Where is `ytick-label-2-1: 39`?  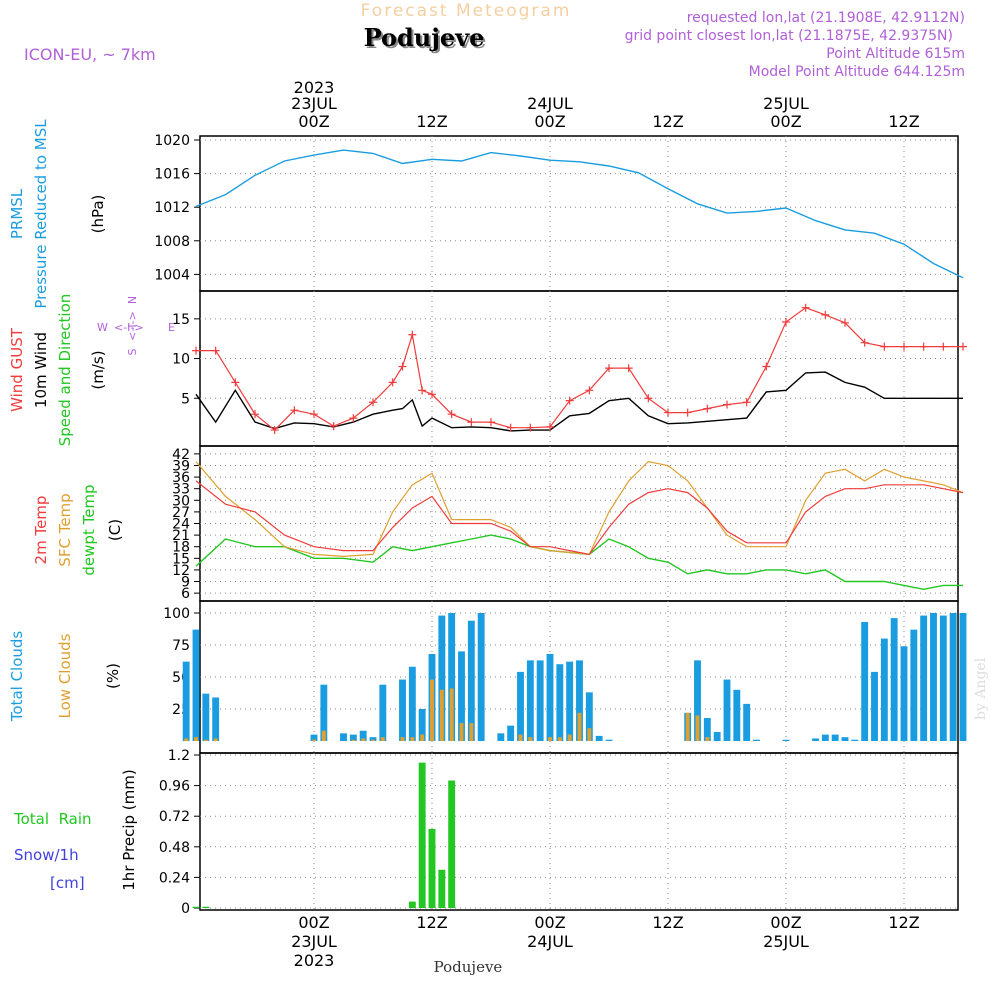 ytick-label-2-1: 39 is located at coordinates (181, 466).